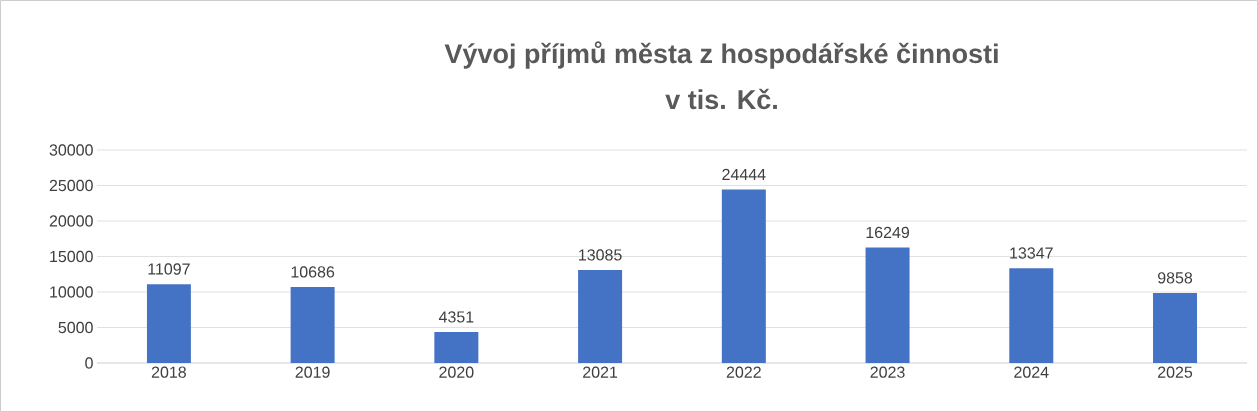 This screenshot has width=1258, height=412. What do you see at coordinates (1031, 253) in the screenshot?
I see `data-label: 13347` at bounding box center [1031, 253].